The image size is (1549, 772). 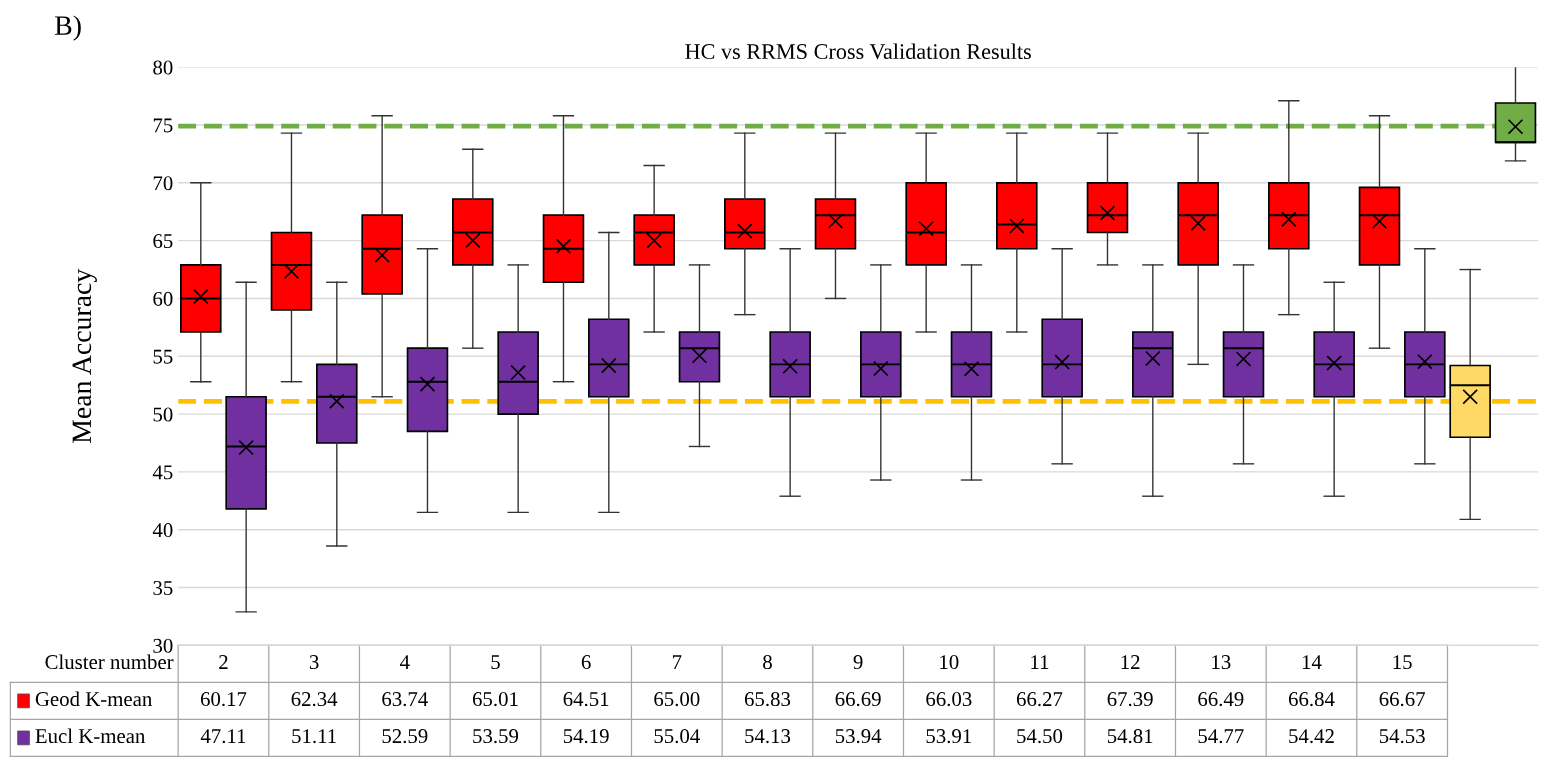 I want to click on text: 65.01, so click(x=495, y=699).